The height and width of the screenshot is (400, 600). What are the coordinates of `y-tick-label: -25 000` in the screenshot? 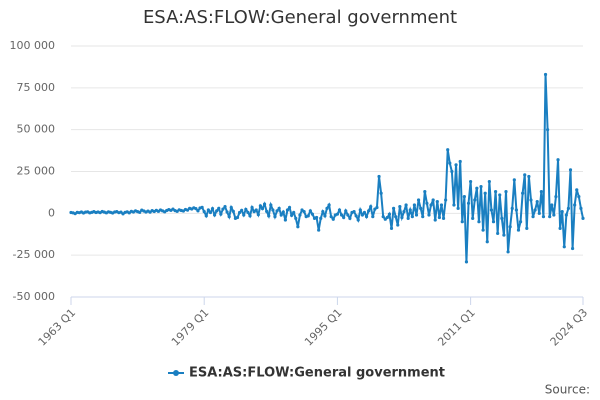 It's located at (34, 254).